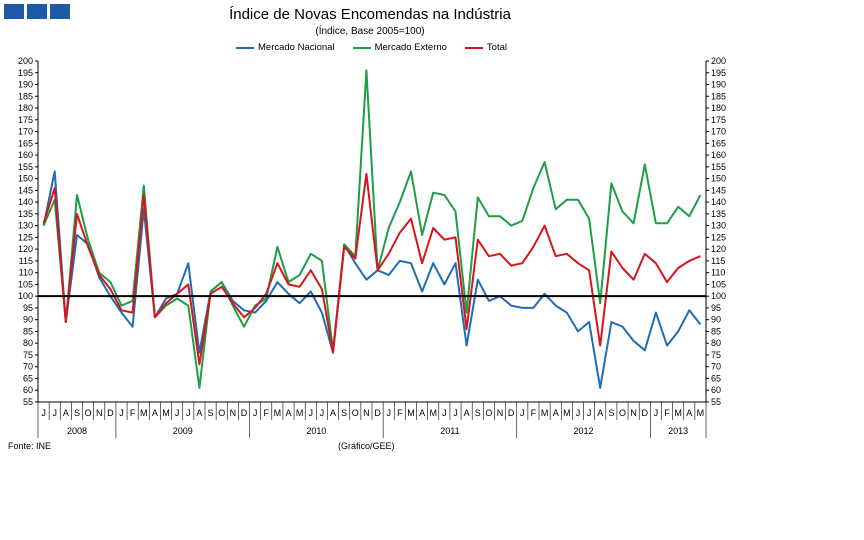  What do you see at coordinates (718, 96) in the screenshot?
I see `y-tick-label-right: 185` at bounding box center [718, 96].